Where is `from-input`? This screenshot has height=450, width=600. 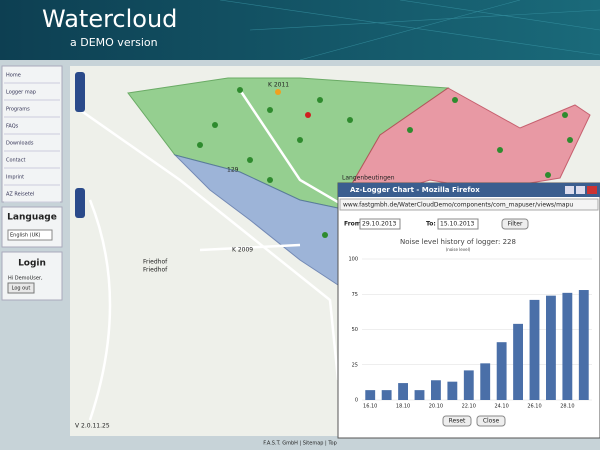 from-input is located at coordinates (380, 224).